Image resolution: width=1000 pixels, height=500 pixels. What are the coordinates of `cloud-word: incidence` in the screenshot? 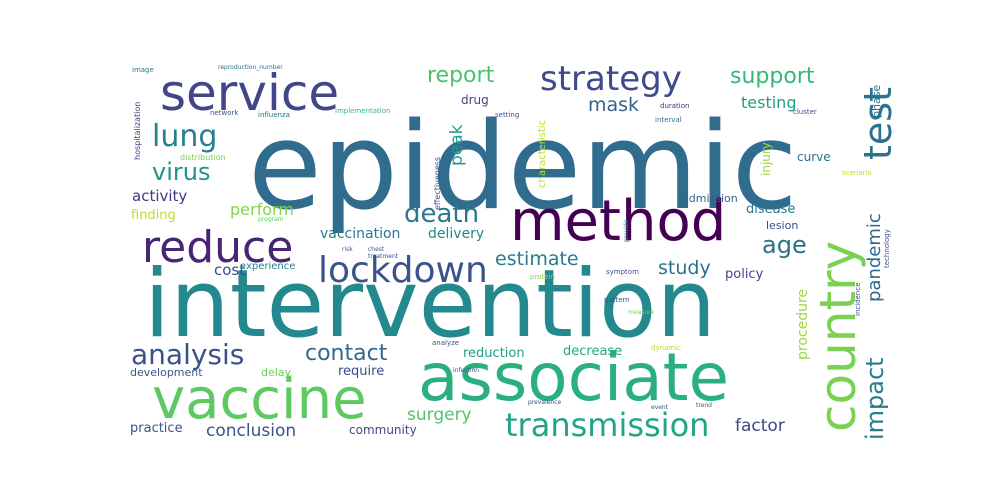 It's located at (858, 299).